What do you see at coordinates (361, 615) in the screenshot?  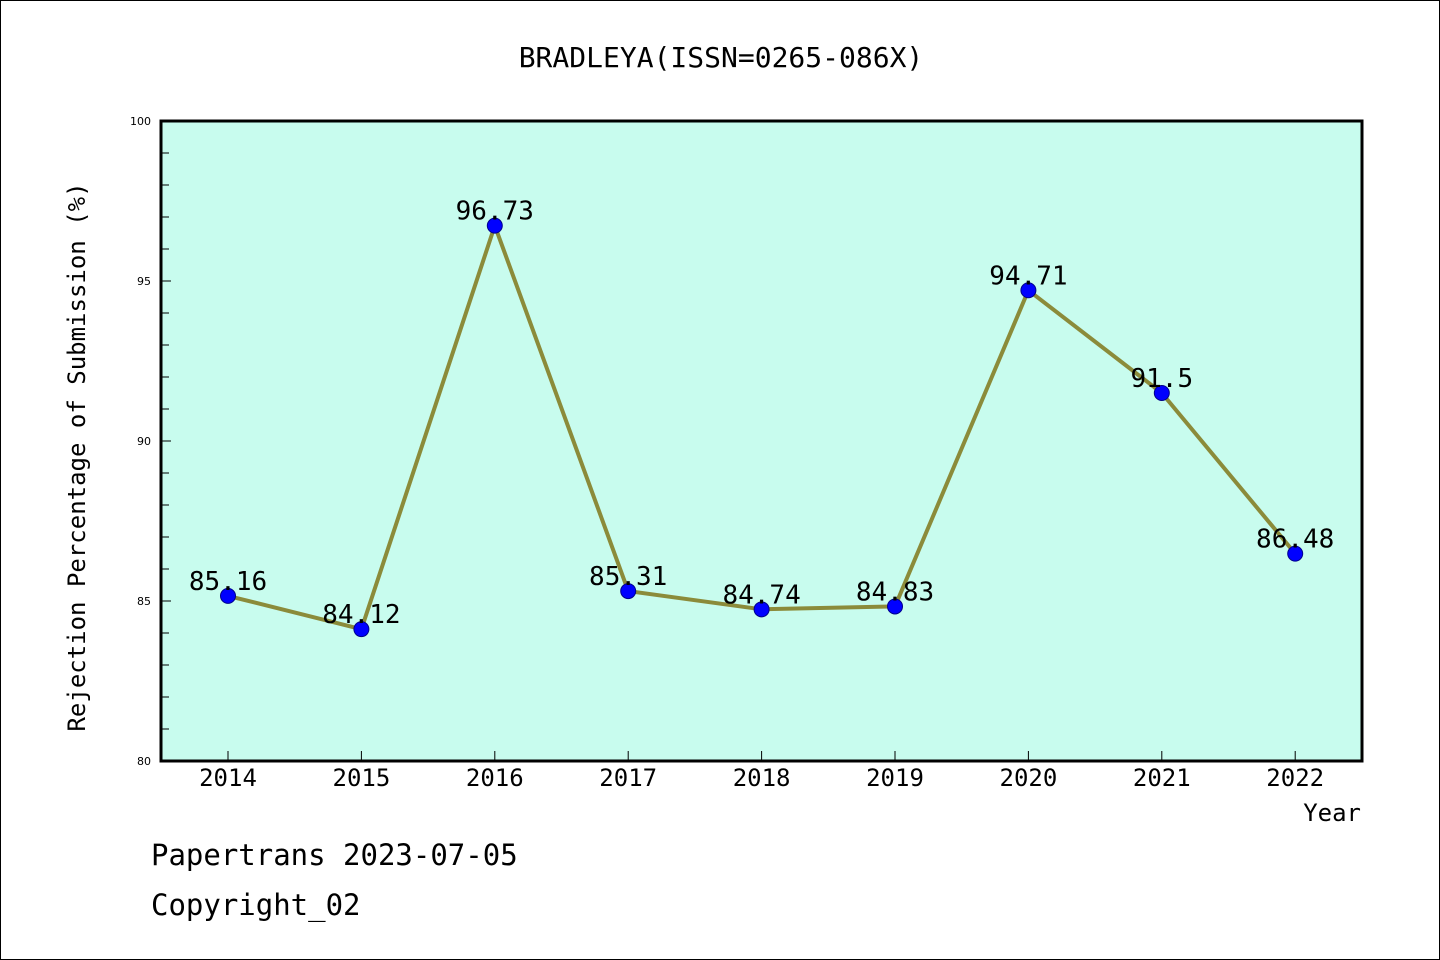 I see `data-label: 84.12` at bounding box center [361, 615].